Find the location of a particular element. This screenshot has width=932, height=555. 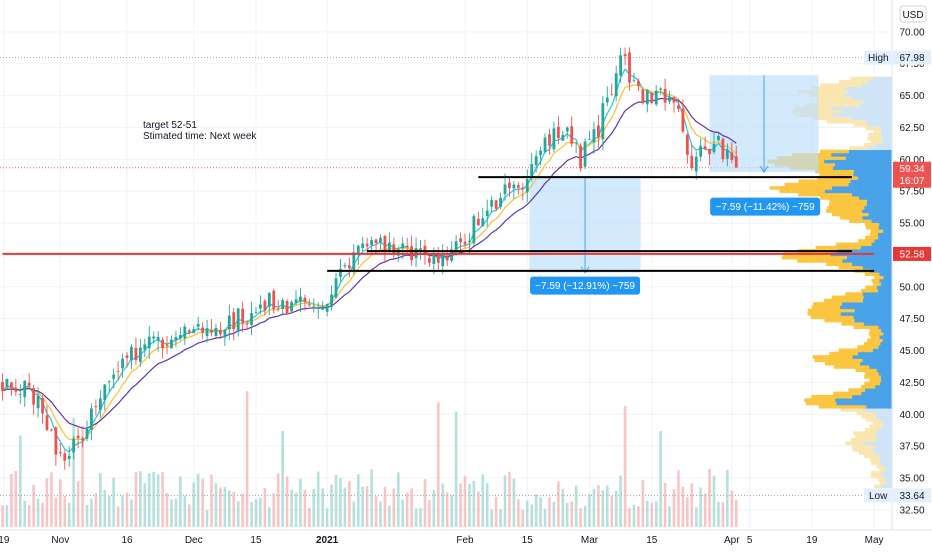

current-price-tag: 59.34 16:07 is located at coordinates (912, 174).